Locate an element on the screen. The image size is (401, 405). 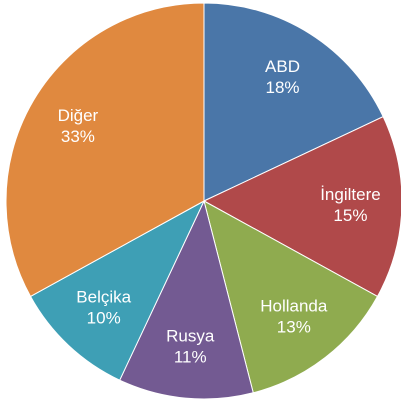
slice-label: Hollanda is located at coordinates (294, 305).